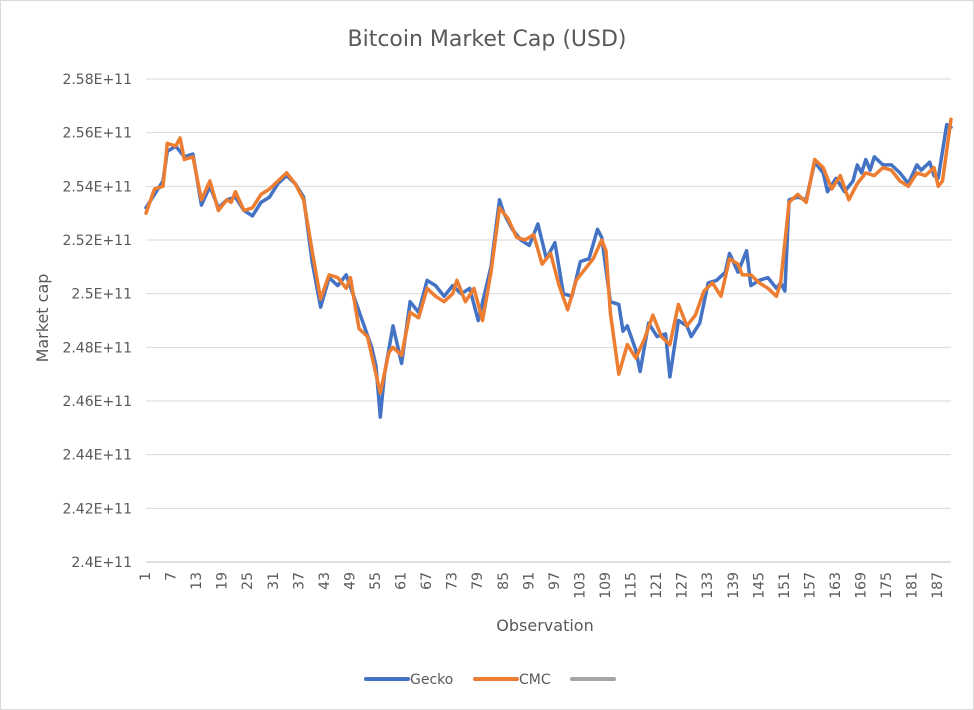  What do you see at coordinates (248, 581) in the screenshot?
I see `x-tick-label: 25` at bounding box center [248, 581].